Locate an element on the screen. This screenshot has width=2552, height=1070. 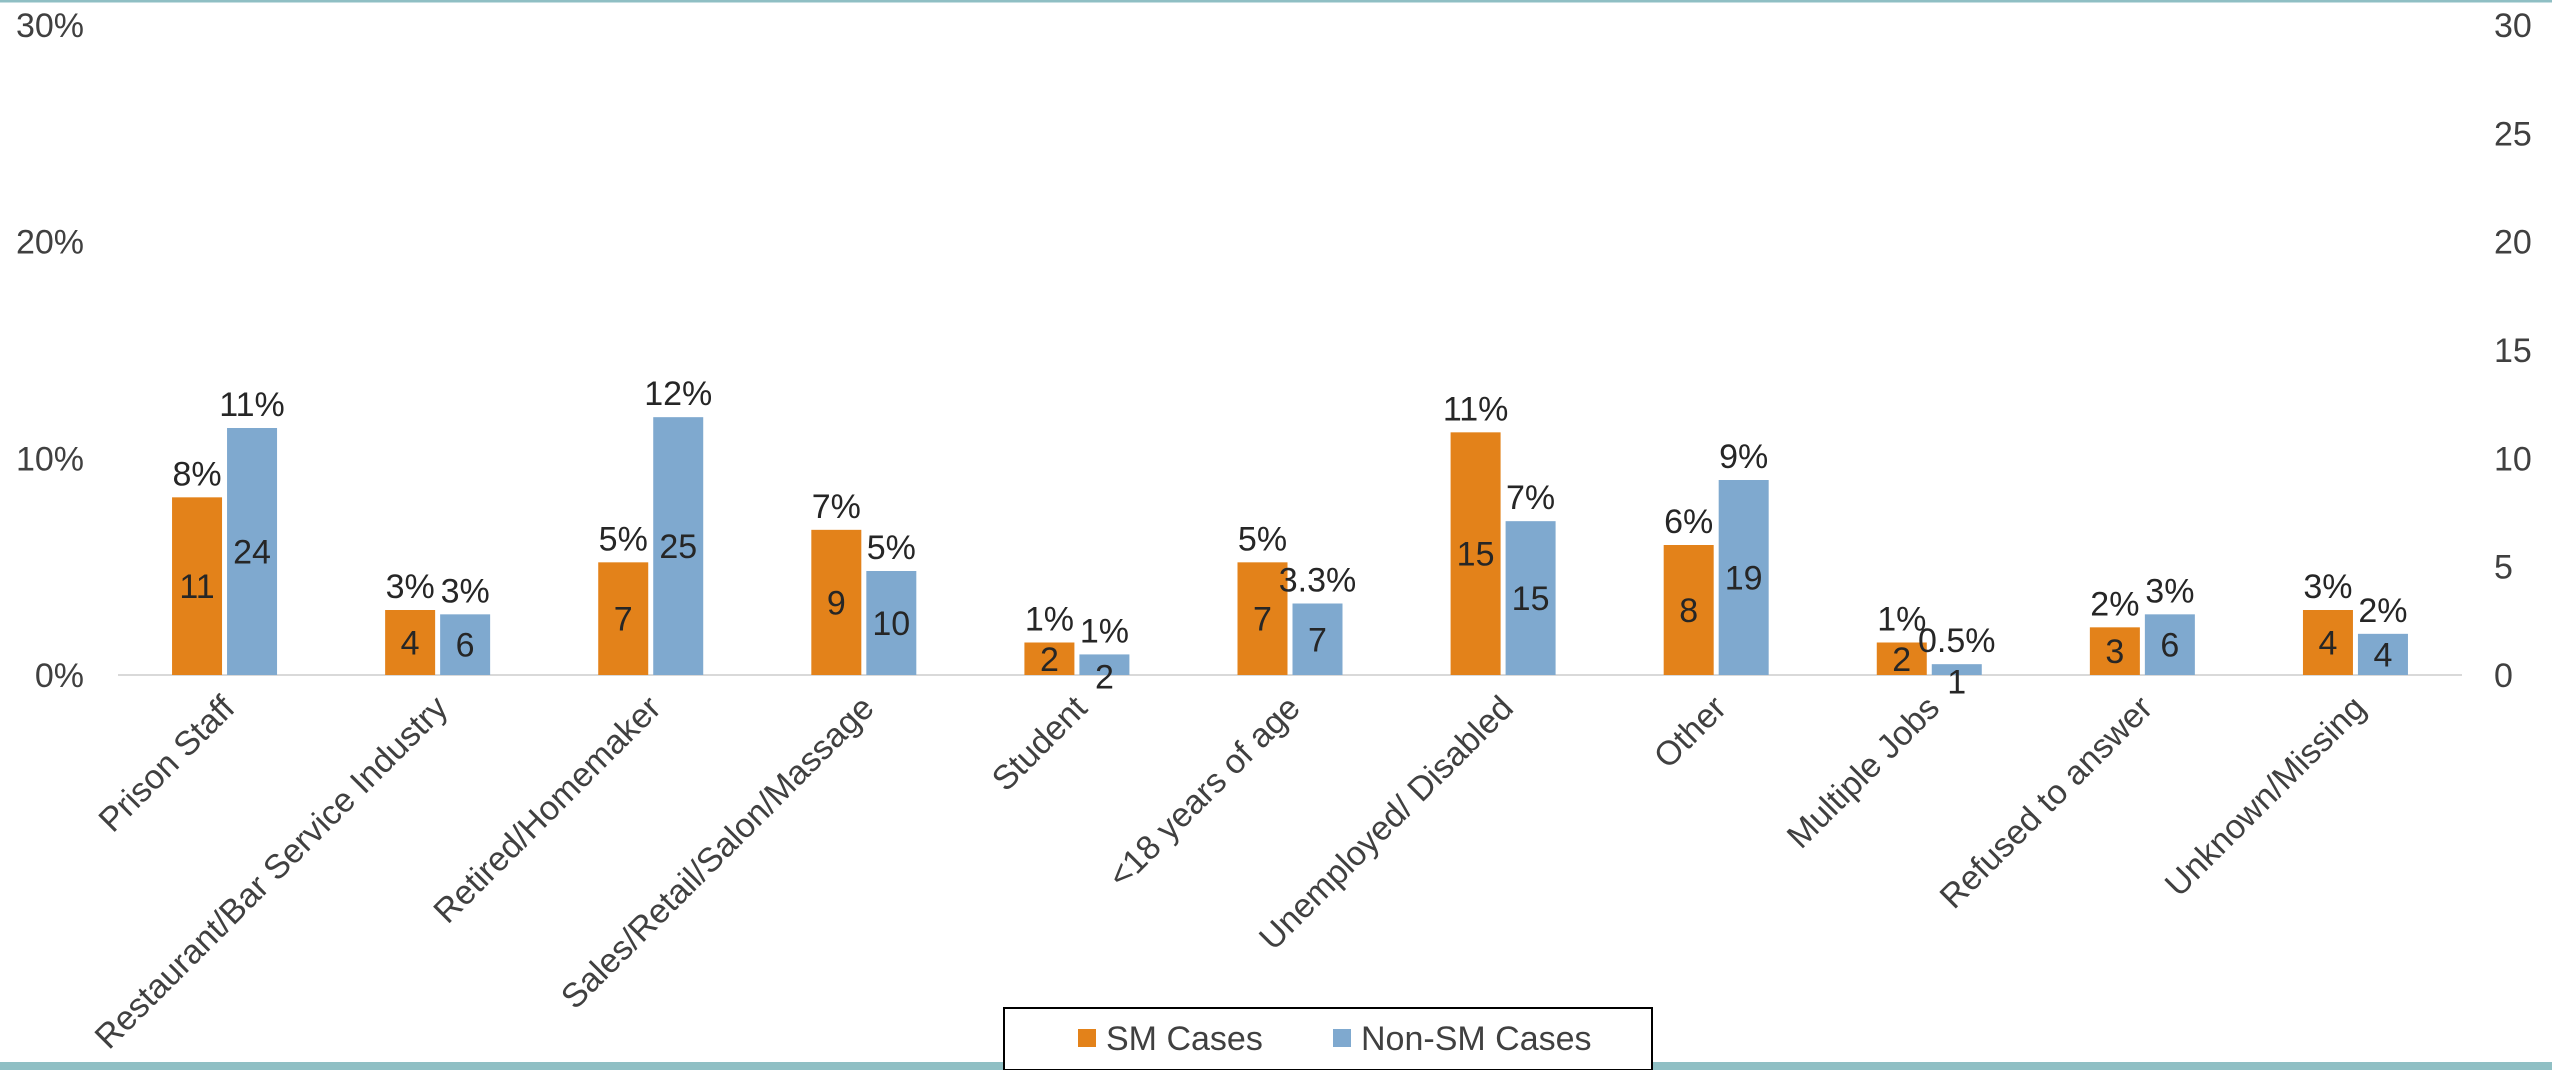
x-category-label: Retired/Homemaker is located at coordinates (547, 810).